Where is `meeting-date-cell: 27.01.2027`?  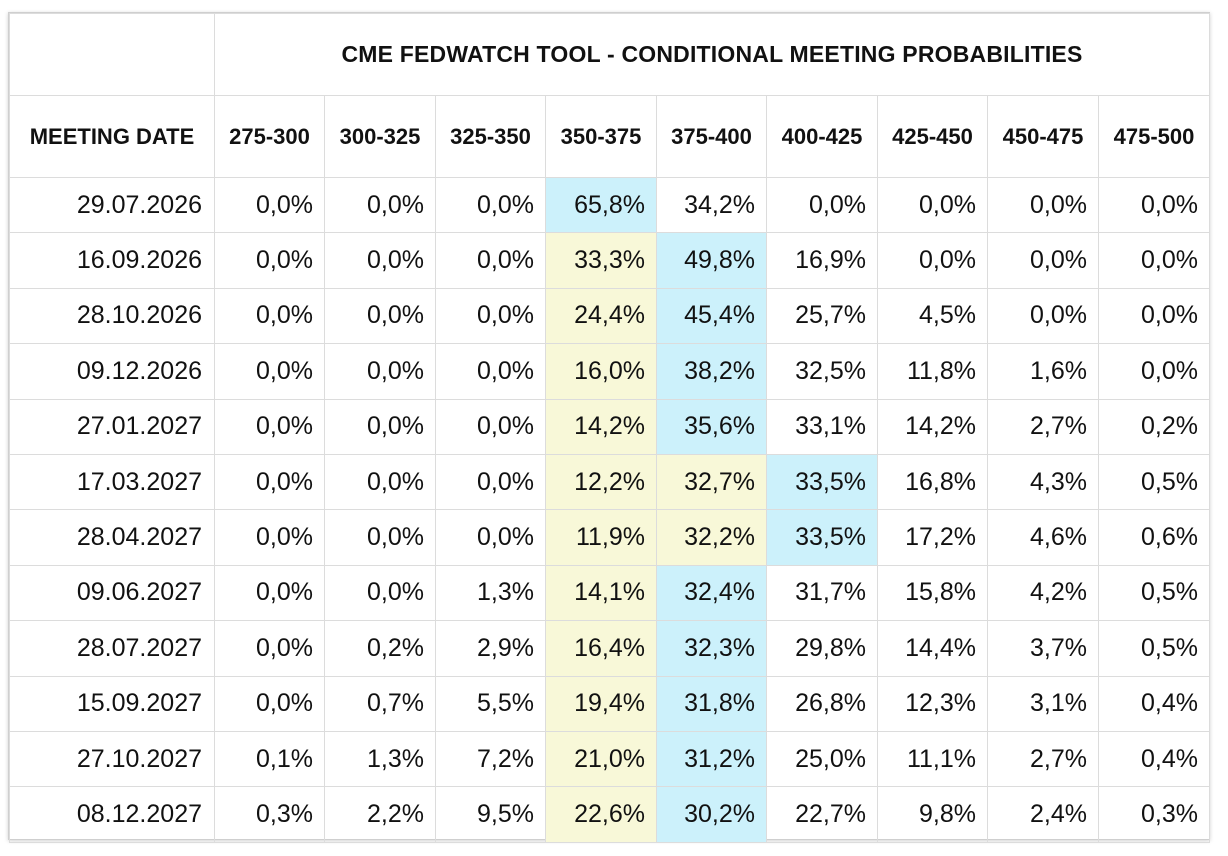
meeting-date-cell: 27.01.2027 is located at coordinates (112, 426).